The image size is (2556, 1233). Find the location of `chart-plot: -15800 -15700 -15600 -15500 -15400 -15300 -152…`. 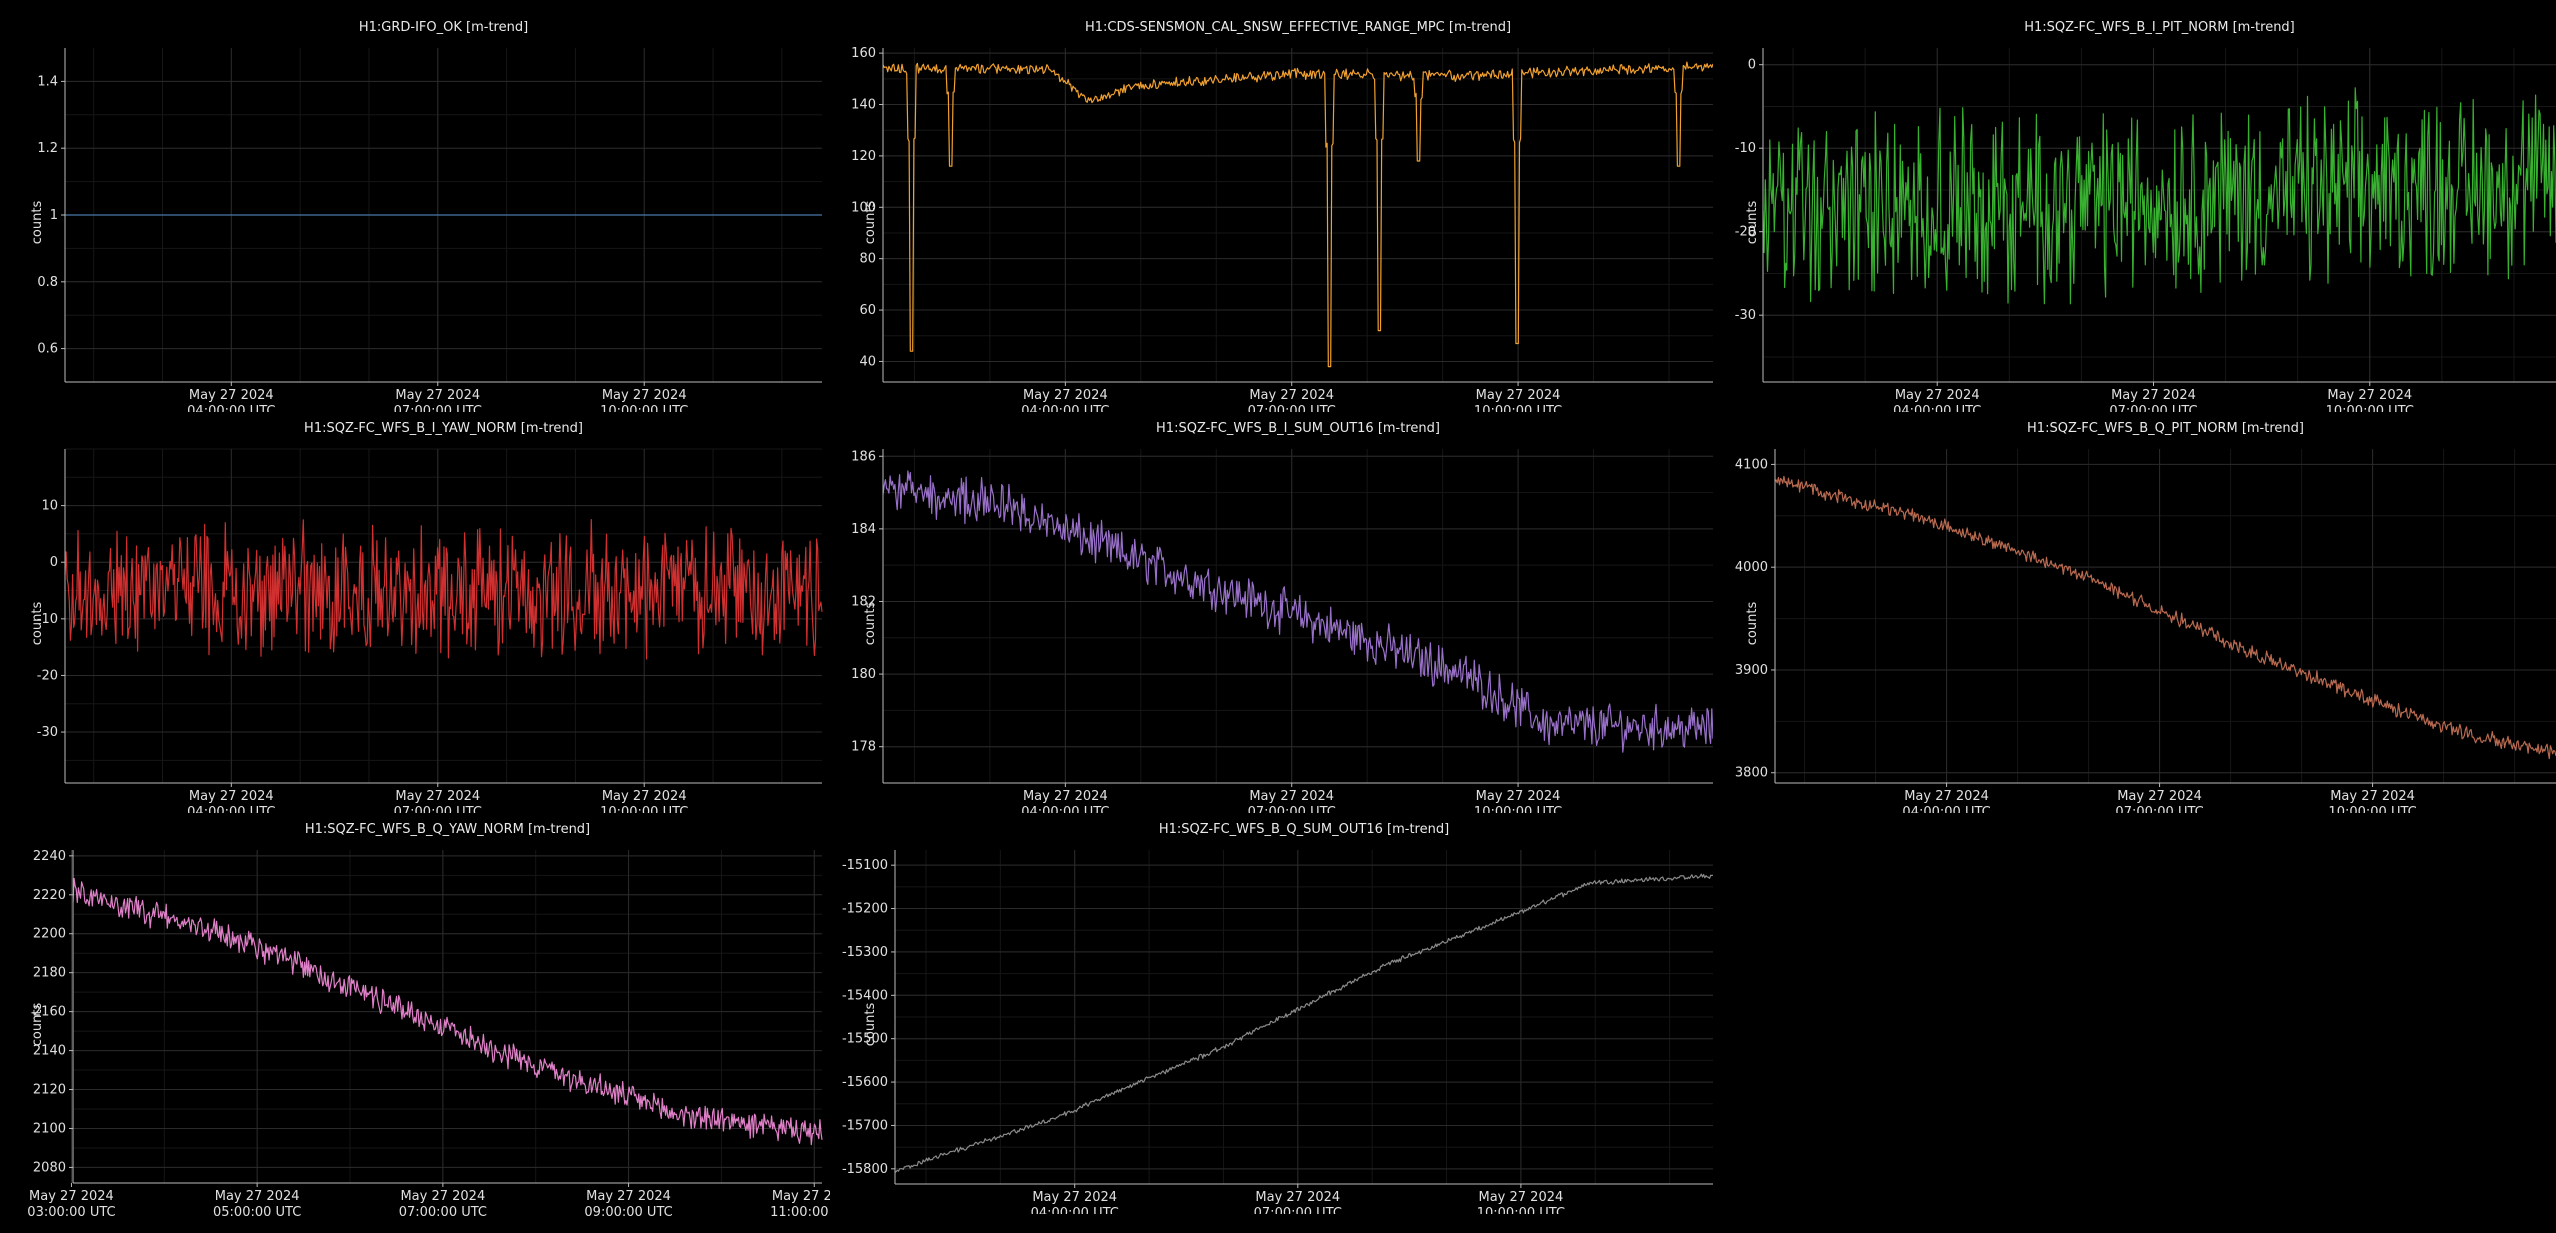

chart-plot: -15800 -15700 -15600 -15500 -15400 -15300 -152… is located at coordinates (1277, 1032).